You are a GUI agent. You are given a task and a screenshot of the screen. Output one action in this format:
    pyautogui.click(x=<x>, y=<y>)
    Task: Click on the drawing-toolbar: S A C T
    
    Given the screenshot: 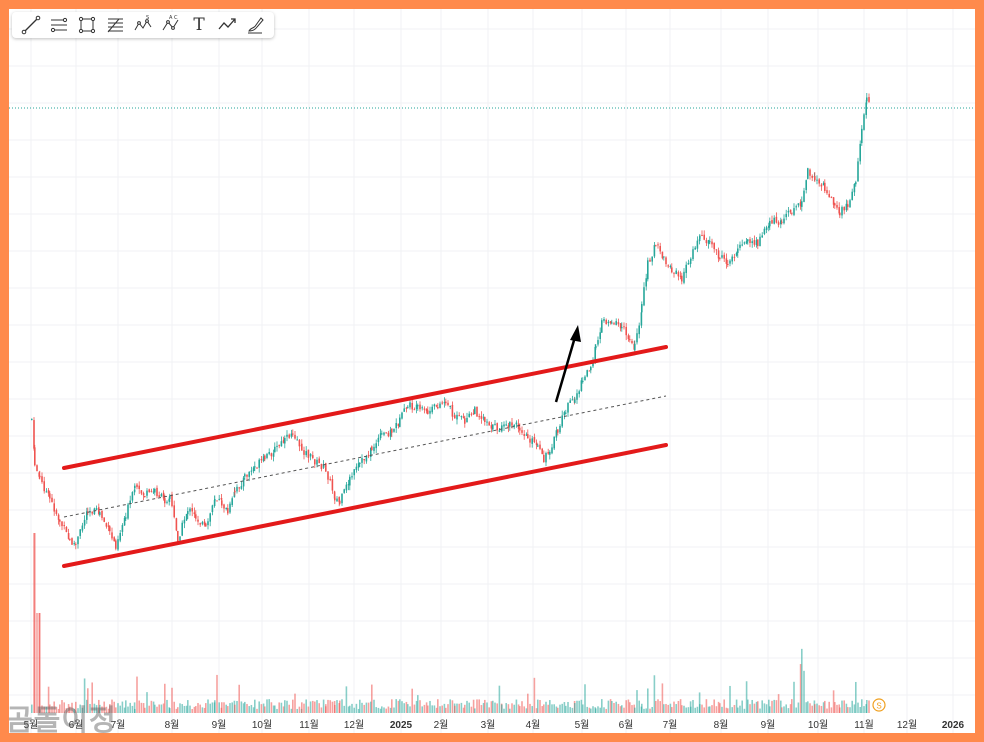 What is the action you would take?
    pyautogui.click(x=143, y=25)
    